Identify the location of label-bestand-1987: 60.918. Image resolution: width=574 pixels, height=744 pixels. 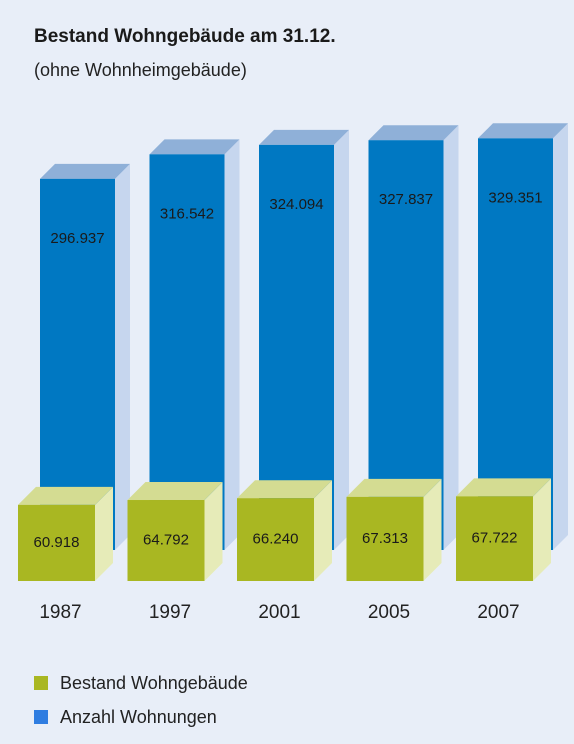
(57, 542).